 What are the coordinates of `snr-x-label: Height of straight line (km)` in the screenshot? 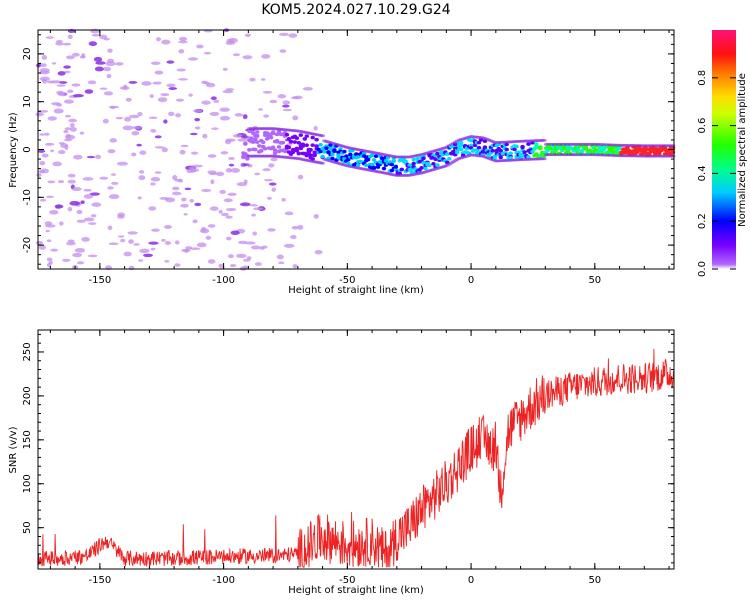 It's located at (356, 590).